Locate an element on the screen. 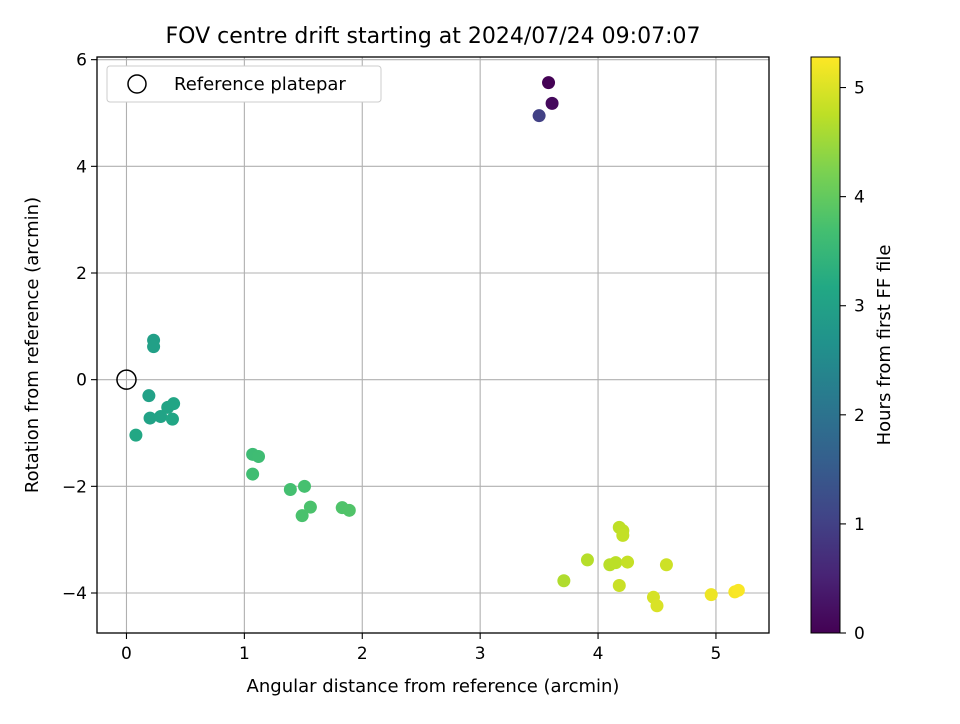  x-axis-ticks: 0 1 2 3 4 5 is located at coordinates (421, 648).